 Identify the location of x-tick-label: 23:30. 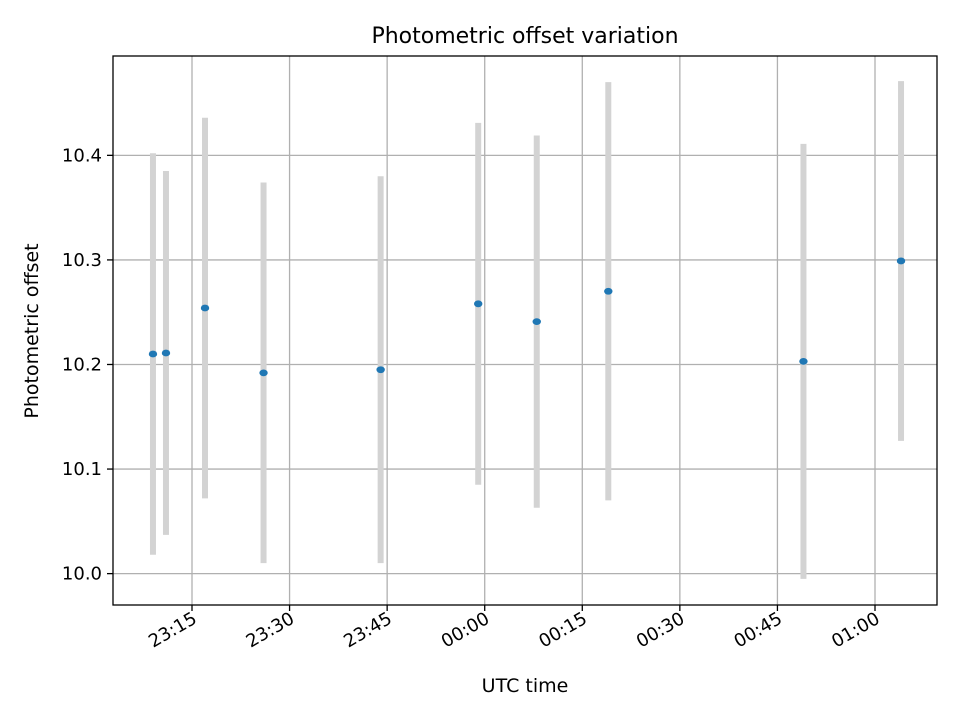
(270, 630).